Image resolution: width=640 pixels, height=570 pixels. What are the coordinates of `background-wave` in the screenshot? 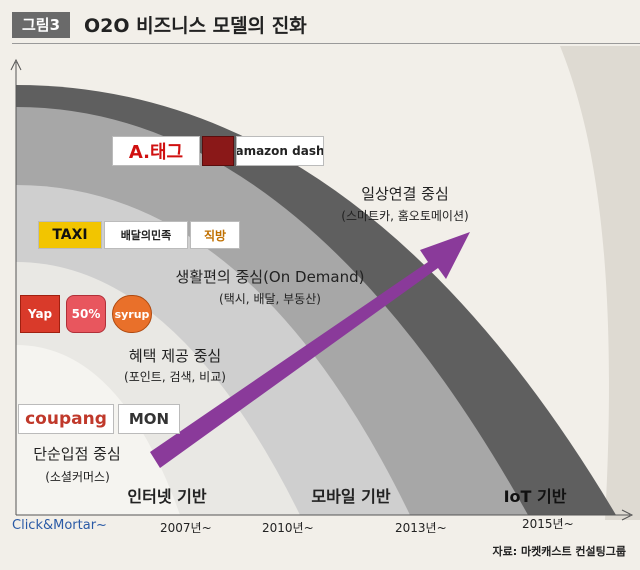 It's located at (600, 283).